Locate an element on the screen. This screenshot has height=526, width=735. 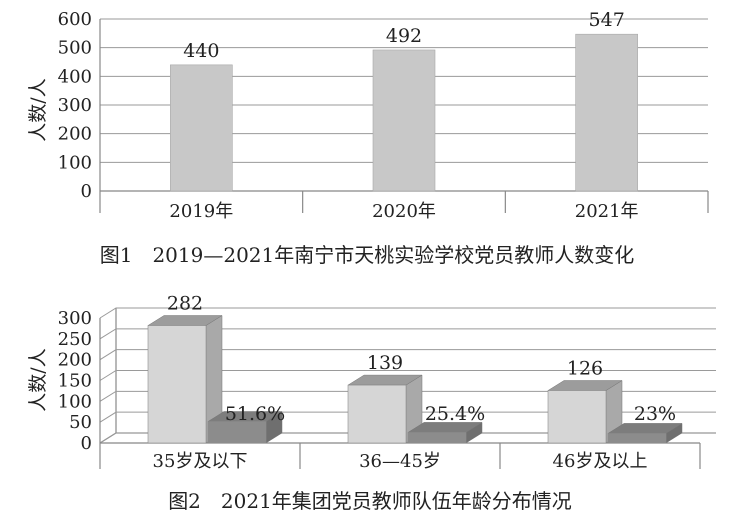
chart-2-category-labels: 35岁及以下 36—45岁 46岁及以上 is located at coordinates (400, 461).